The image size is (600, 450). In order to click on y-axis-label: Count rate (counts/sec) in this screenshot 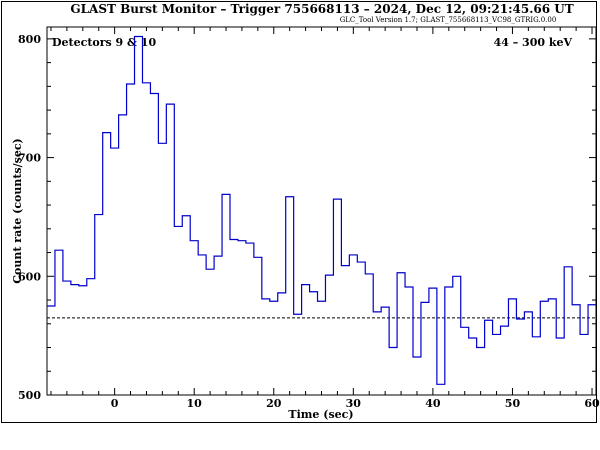, I will do `click(17, 210)`.